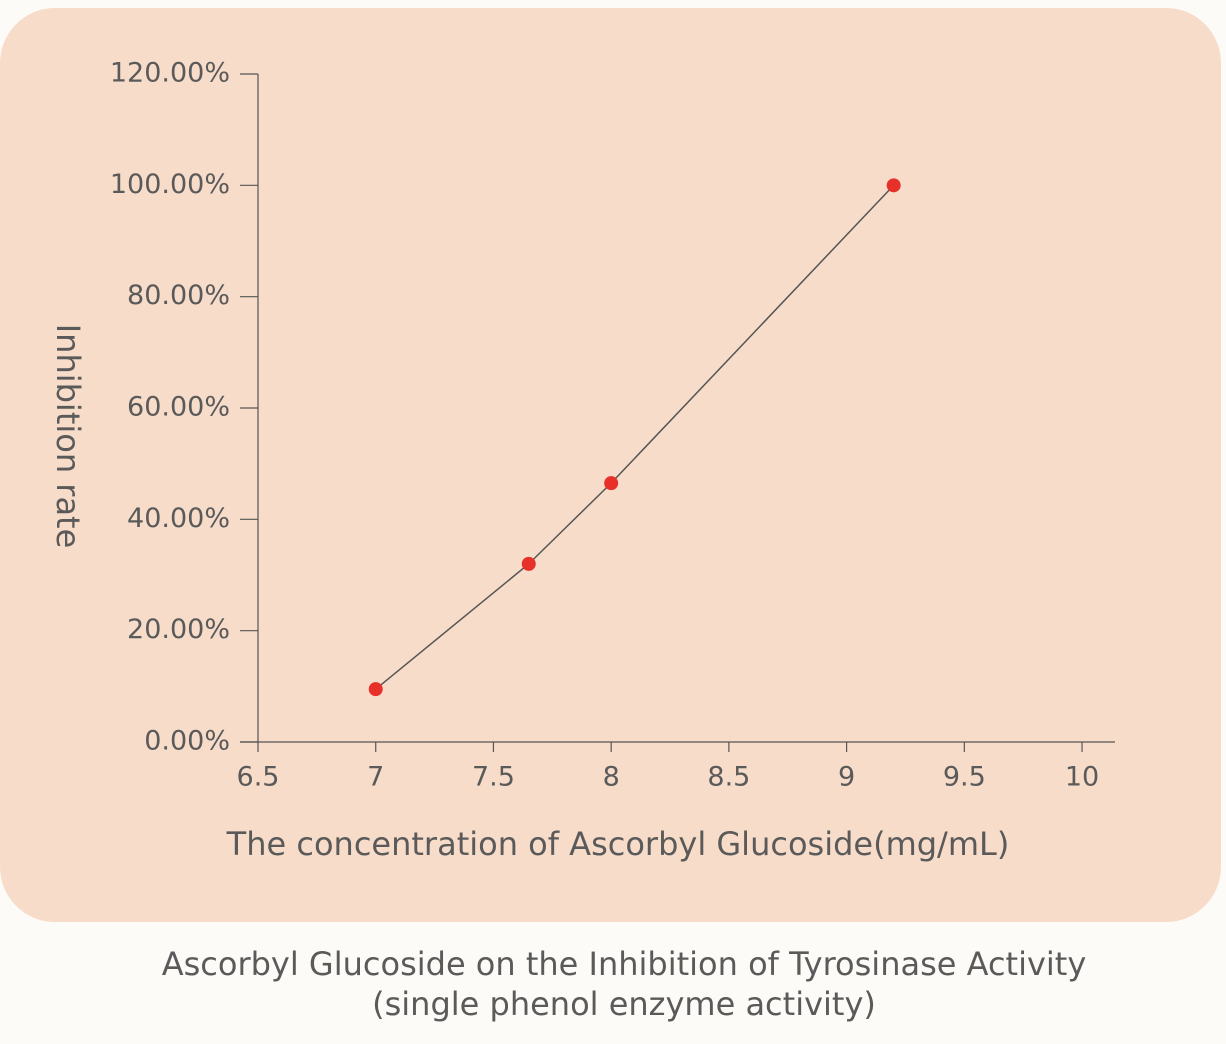 This screenshot has width=1226, height=1044. What do you see at coordinates (258, 777) in the screenshot?
I see `x-tick-label: 6.5` at bounding box center [258, 777].